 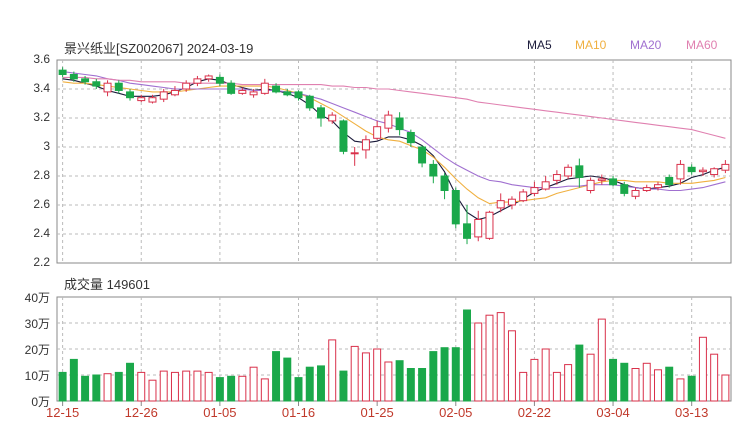 What do you see at coordinates (298, 412) in the screenshot?
I see `x-tick-label: 01-16` at bounding box center [298, 412].